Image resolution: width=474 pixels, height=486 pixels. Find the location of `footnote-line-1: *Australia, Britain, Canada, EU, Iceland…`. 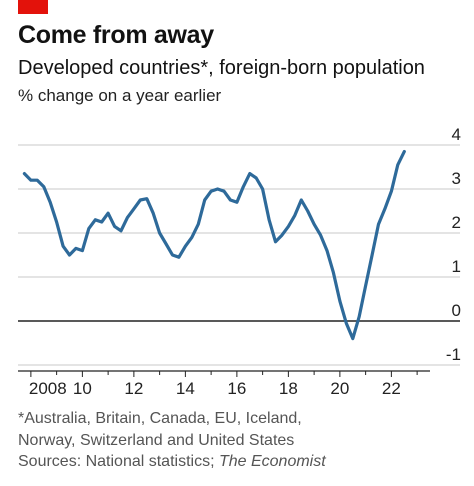

footnote-line-1: *Australia, Britain, Canada, EU, Iceland… is located at coordinates (160, 418).